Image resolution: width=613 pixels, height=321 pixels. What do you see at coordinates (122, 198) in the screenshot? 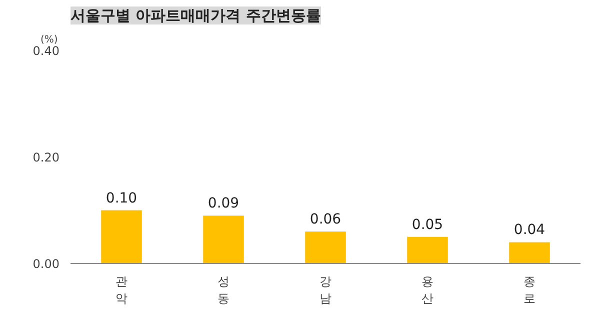
I see `data-label: 0.10` at bounding box center [122, 198].